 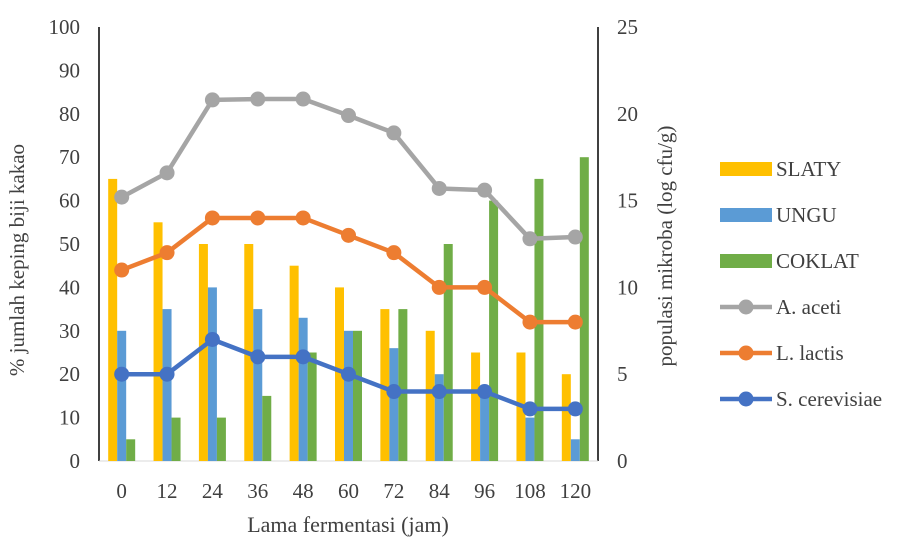 I want to click on x-tick-label: 36, so click(x=257, y=491).